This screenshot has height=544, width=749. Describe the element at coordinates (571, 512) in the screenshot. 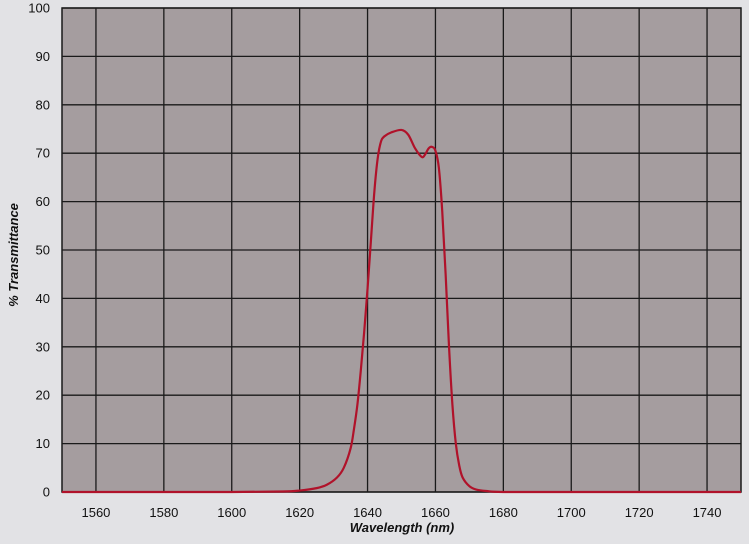

I see `x-tick-label: 1700` at that location.